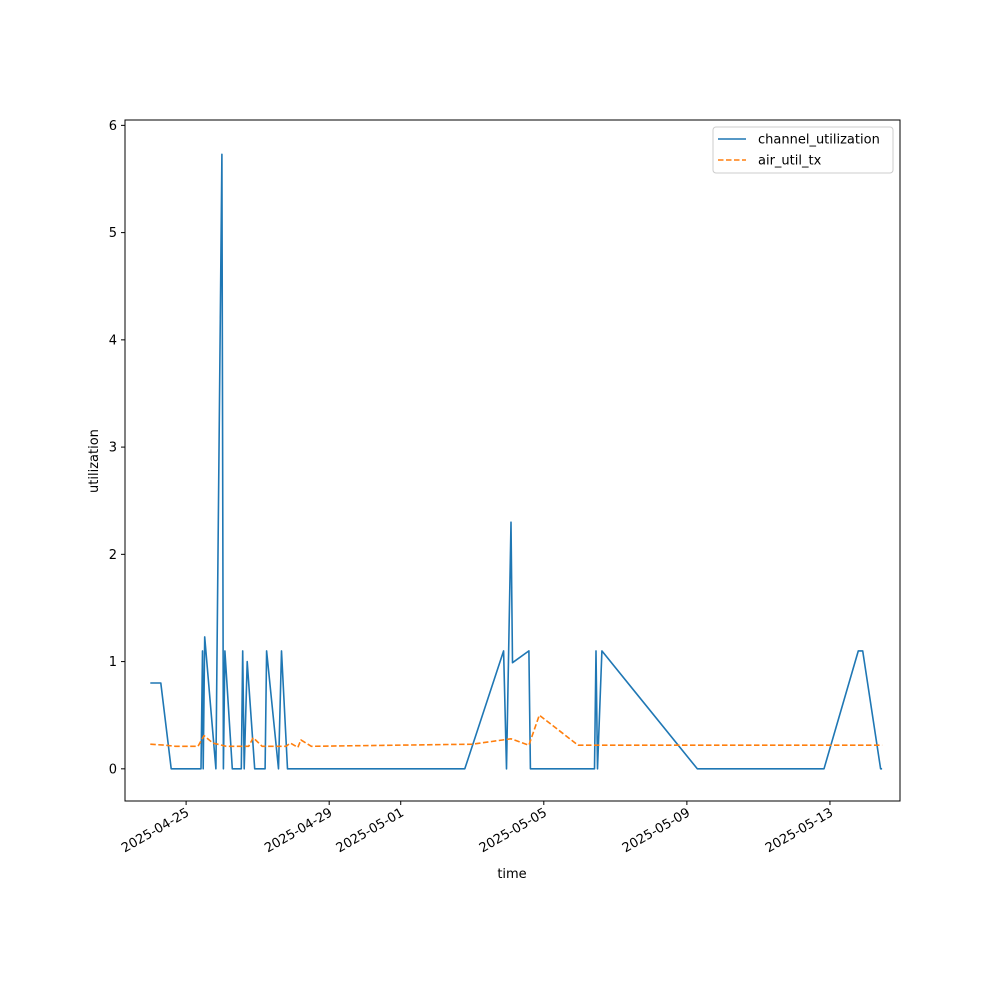  What do you see at coordinates (113, 662) in the screenshot?
I see `y-tick-label: 1` at bounding box center [113, 662].